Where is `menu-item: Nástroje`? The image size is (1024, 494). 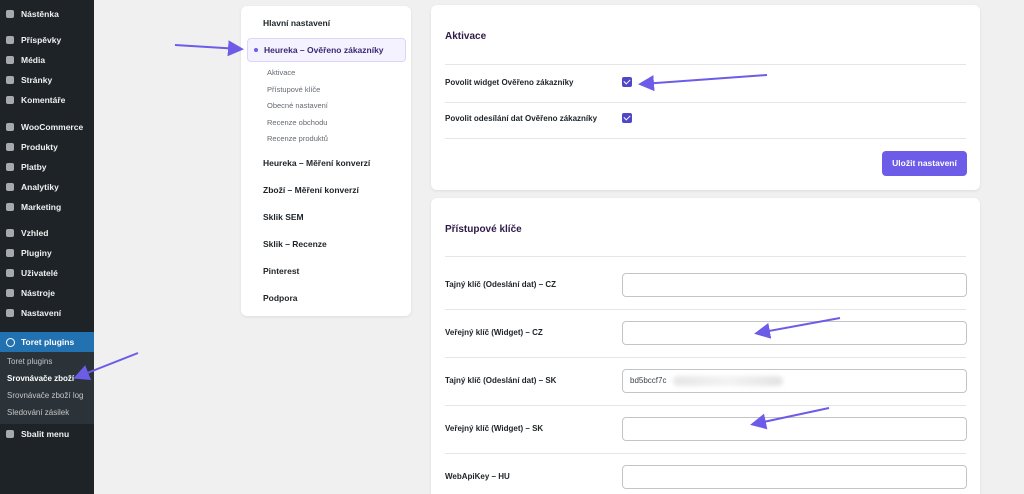
menu-item: Nástroje is located at coordinates (47, 293).